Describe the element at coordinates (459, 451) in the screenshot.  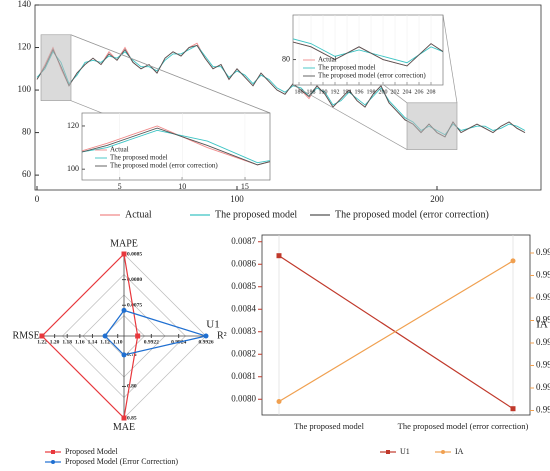
I see `legend-label: IA` at that location.